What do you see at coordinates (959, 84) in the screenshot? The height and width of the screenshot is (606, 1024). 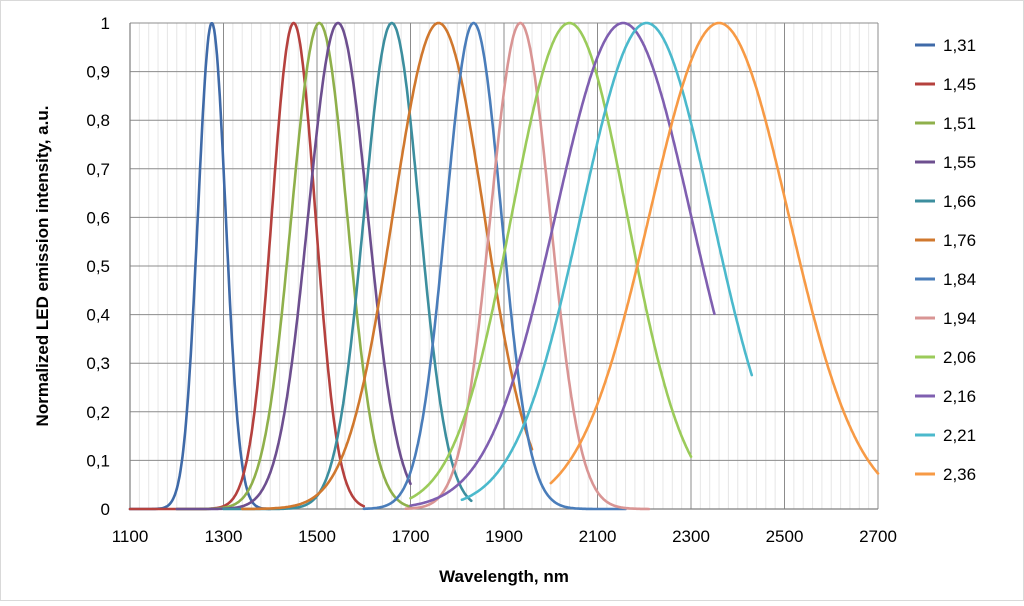 I see `legend-label: 1,45` at bounding box center [959, 84].